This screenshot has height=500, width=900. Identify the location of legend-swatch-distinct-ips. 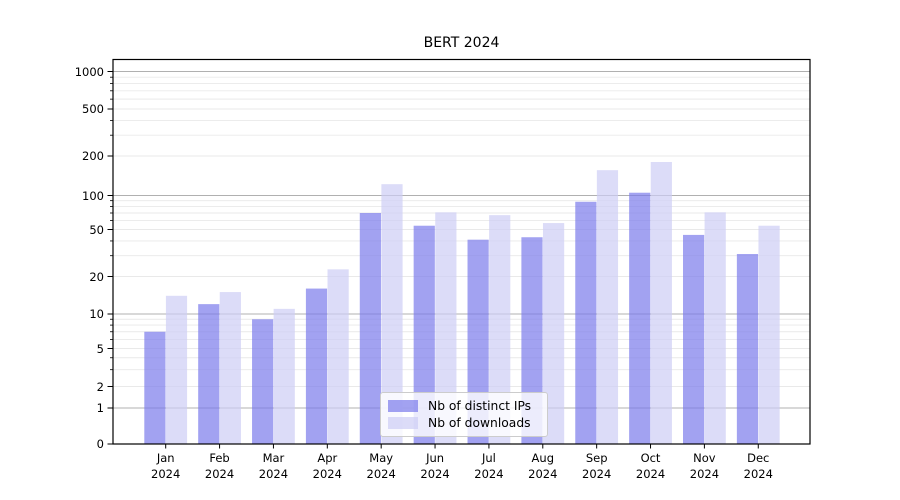
(403, 405).